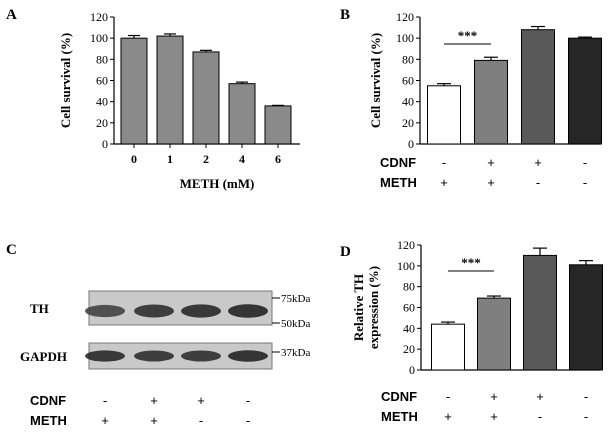 The image size is (616, 432). Describe the element at coordinates (11, 250) in the screenshot. I see `panel-label-c: C` at that location.